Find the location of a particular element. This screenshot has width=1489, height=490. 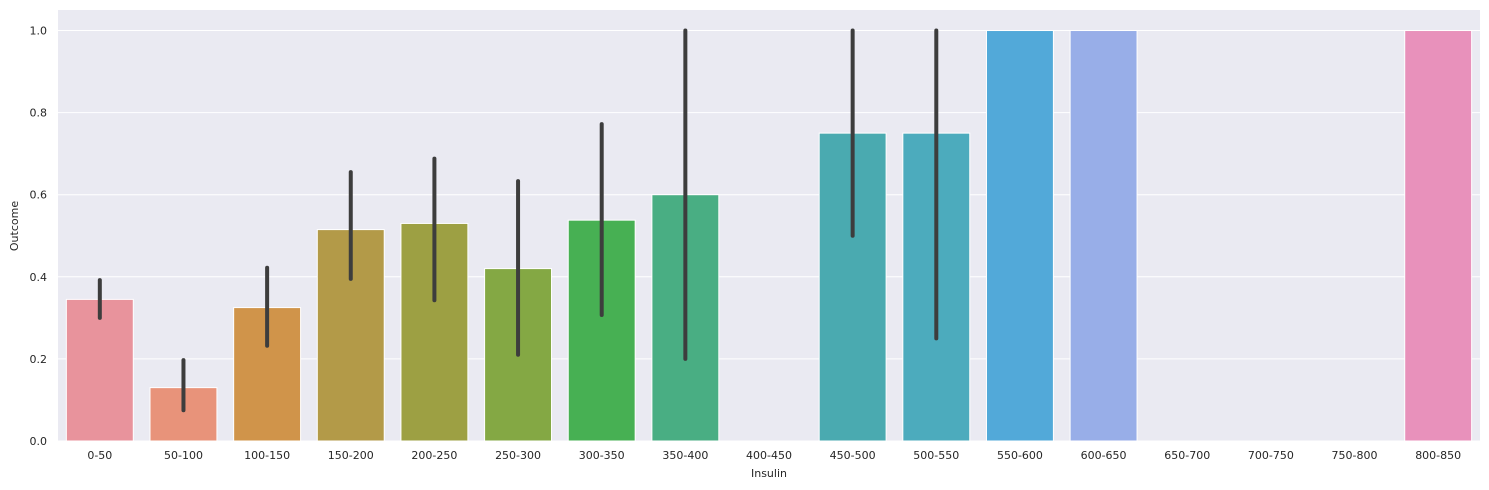

y-tick-label: 1.0 is located at coordinates (39, 31).